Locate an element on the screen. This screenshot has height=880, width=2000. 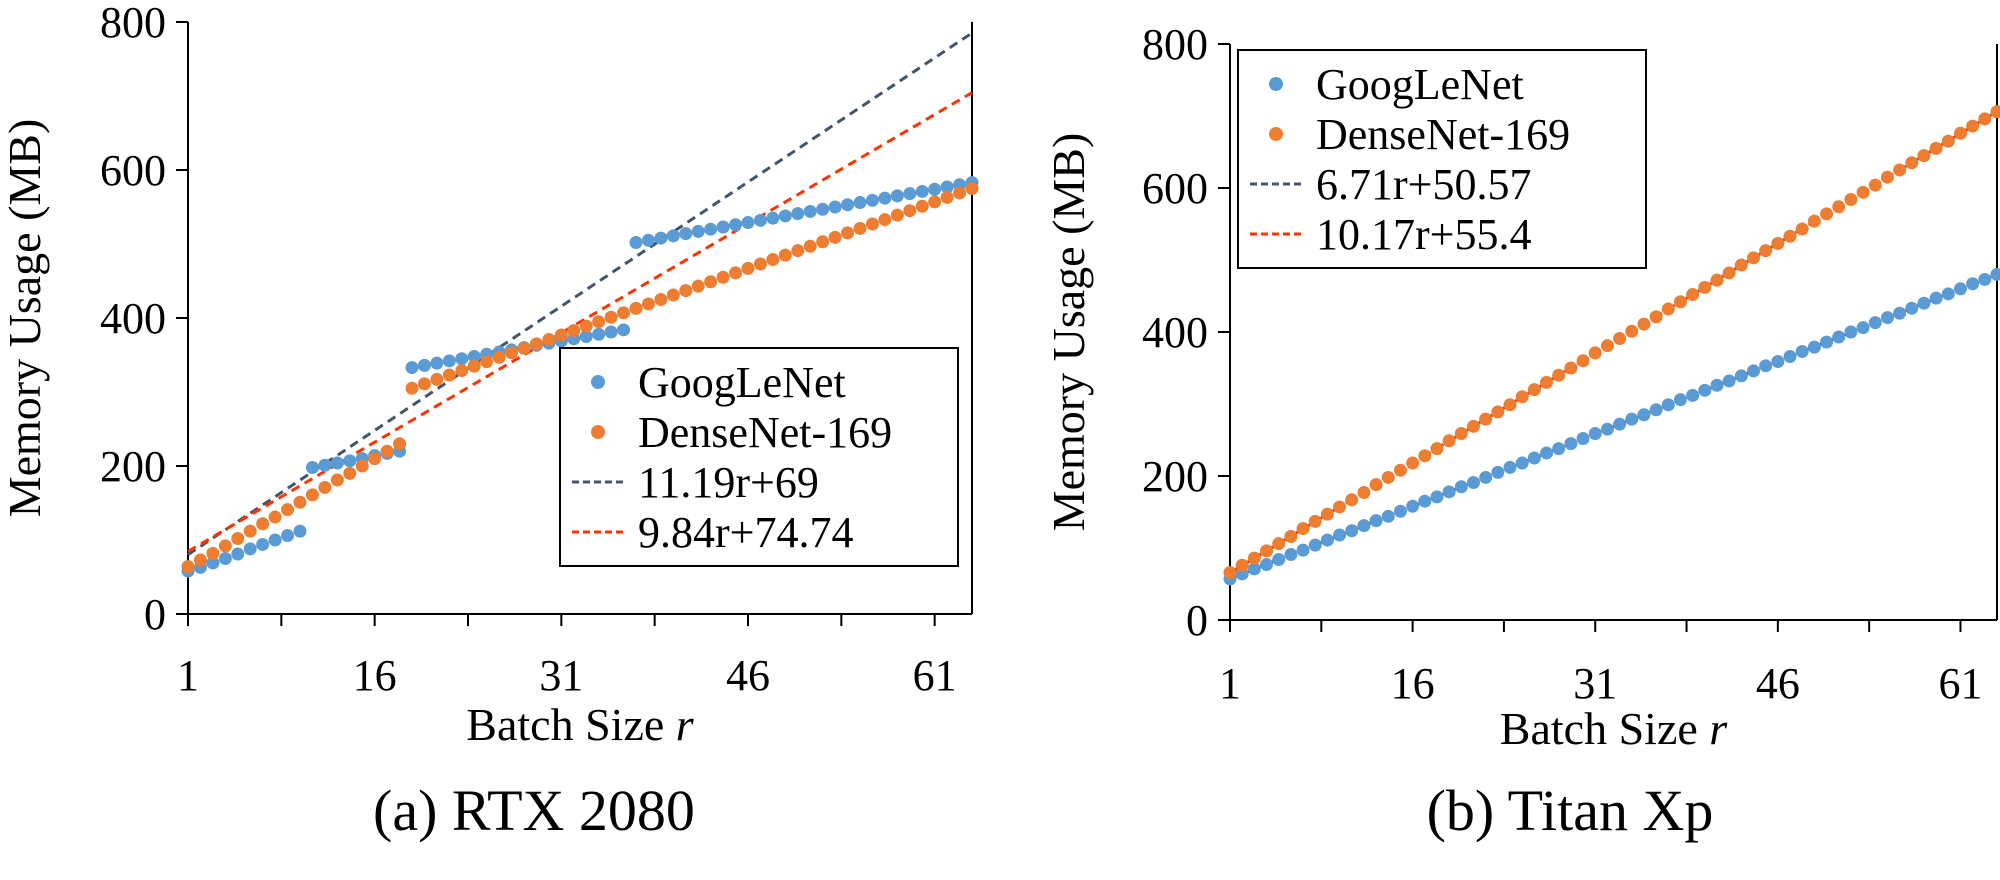
x-tick-label: 46 is located at coordinates (1778, 683).